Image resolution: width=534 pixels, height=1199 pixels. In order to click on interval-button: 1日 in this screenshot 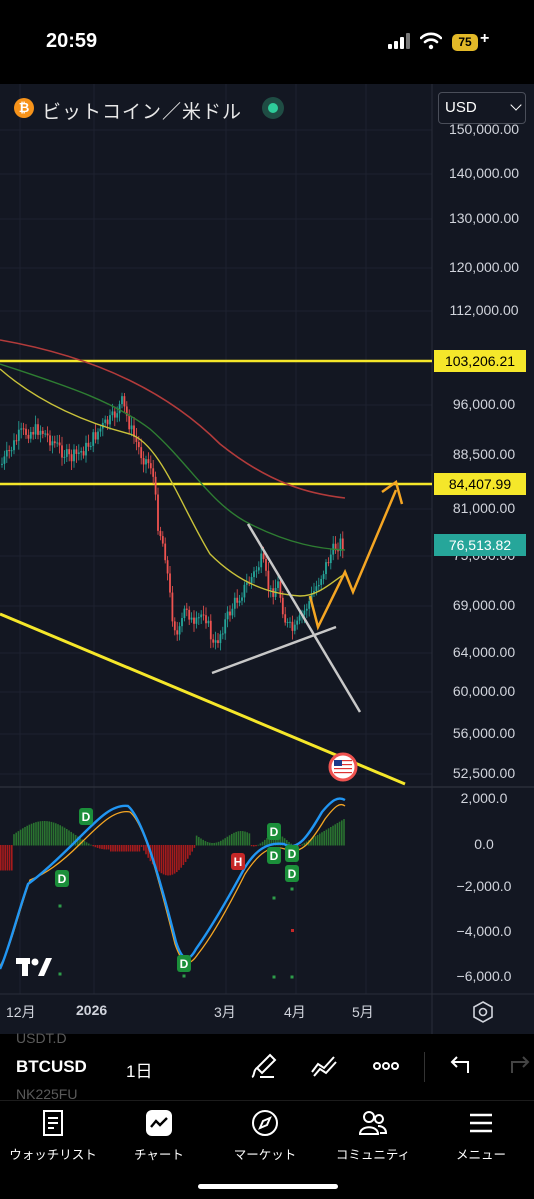, I will do `click(139, 1071)`.